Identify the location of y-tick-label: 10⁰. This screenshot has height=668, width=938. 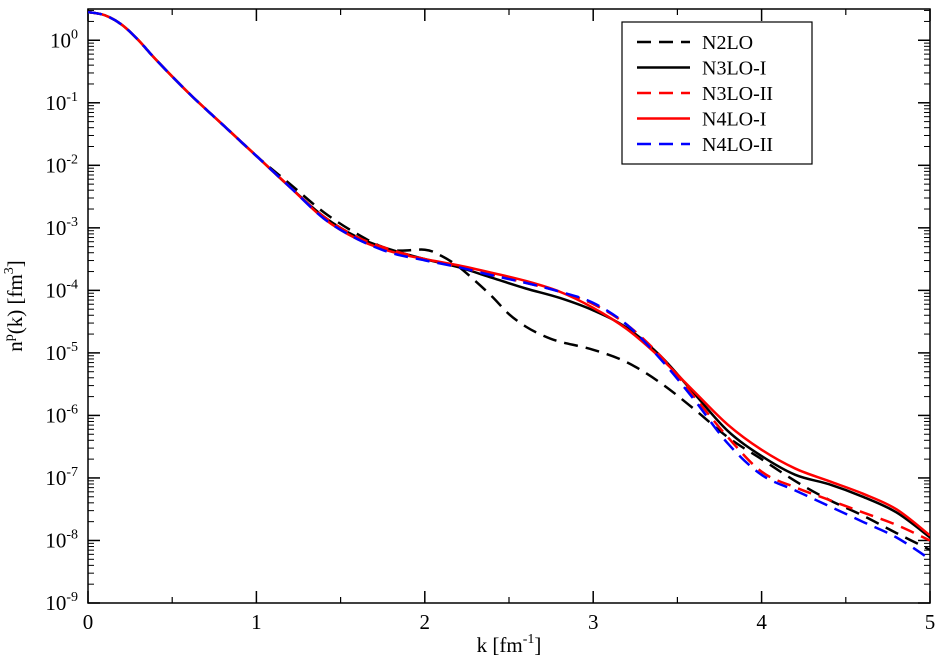
(64, 39).